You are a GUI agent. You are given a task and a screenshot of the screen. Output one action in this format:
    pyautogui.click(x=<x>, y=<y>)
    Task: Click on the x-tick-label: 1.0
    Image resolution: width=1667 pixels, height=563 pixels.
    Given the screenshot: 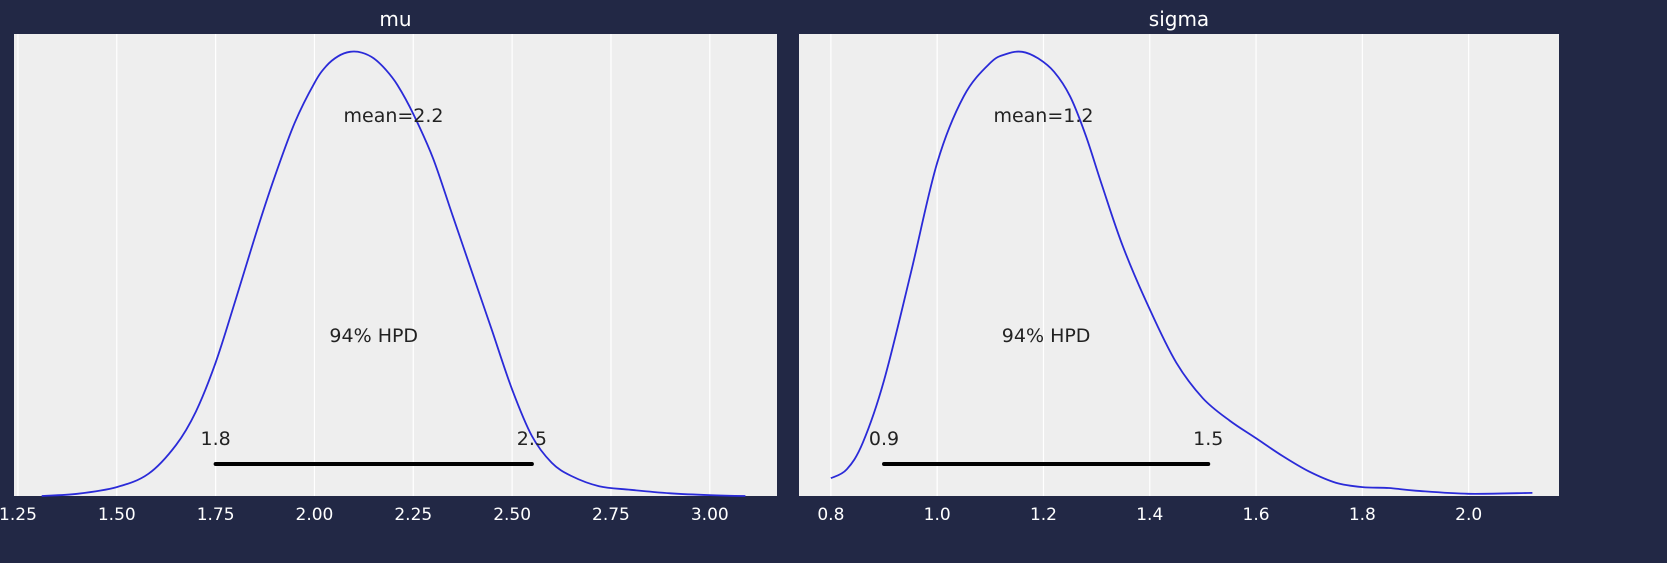 What is the action you would take?
    pyautogui.click(x=937, y=515)
    